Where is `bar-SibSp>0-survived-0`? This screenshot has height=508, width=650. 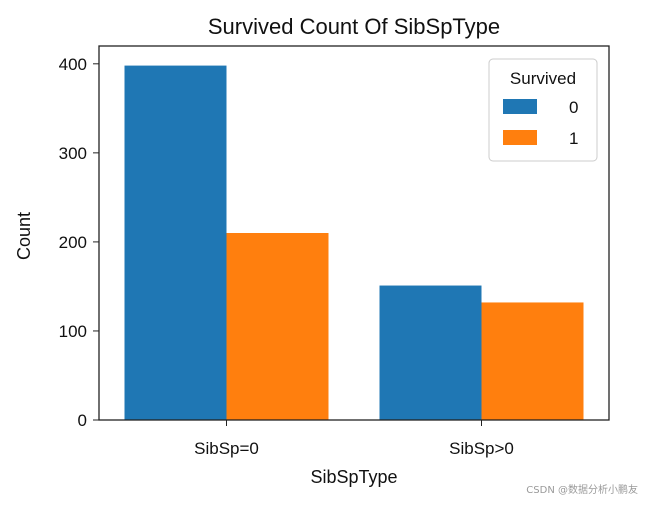 bar-SibSp>0-survived-0 is located at coordinates (430, 352).